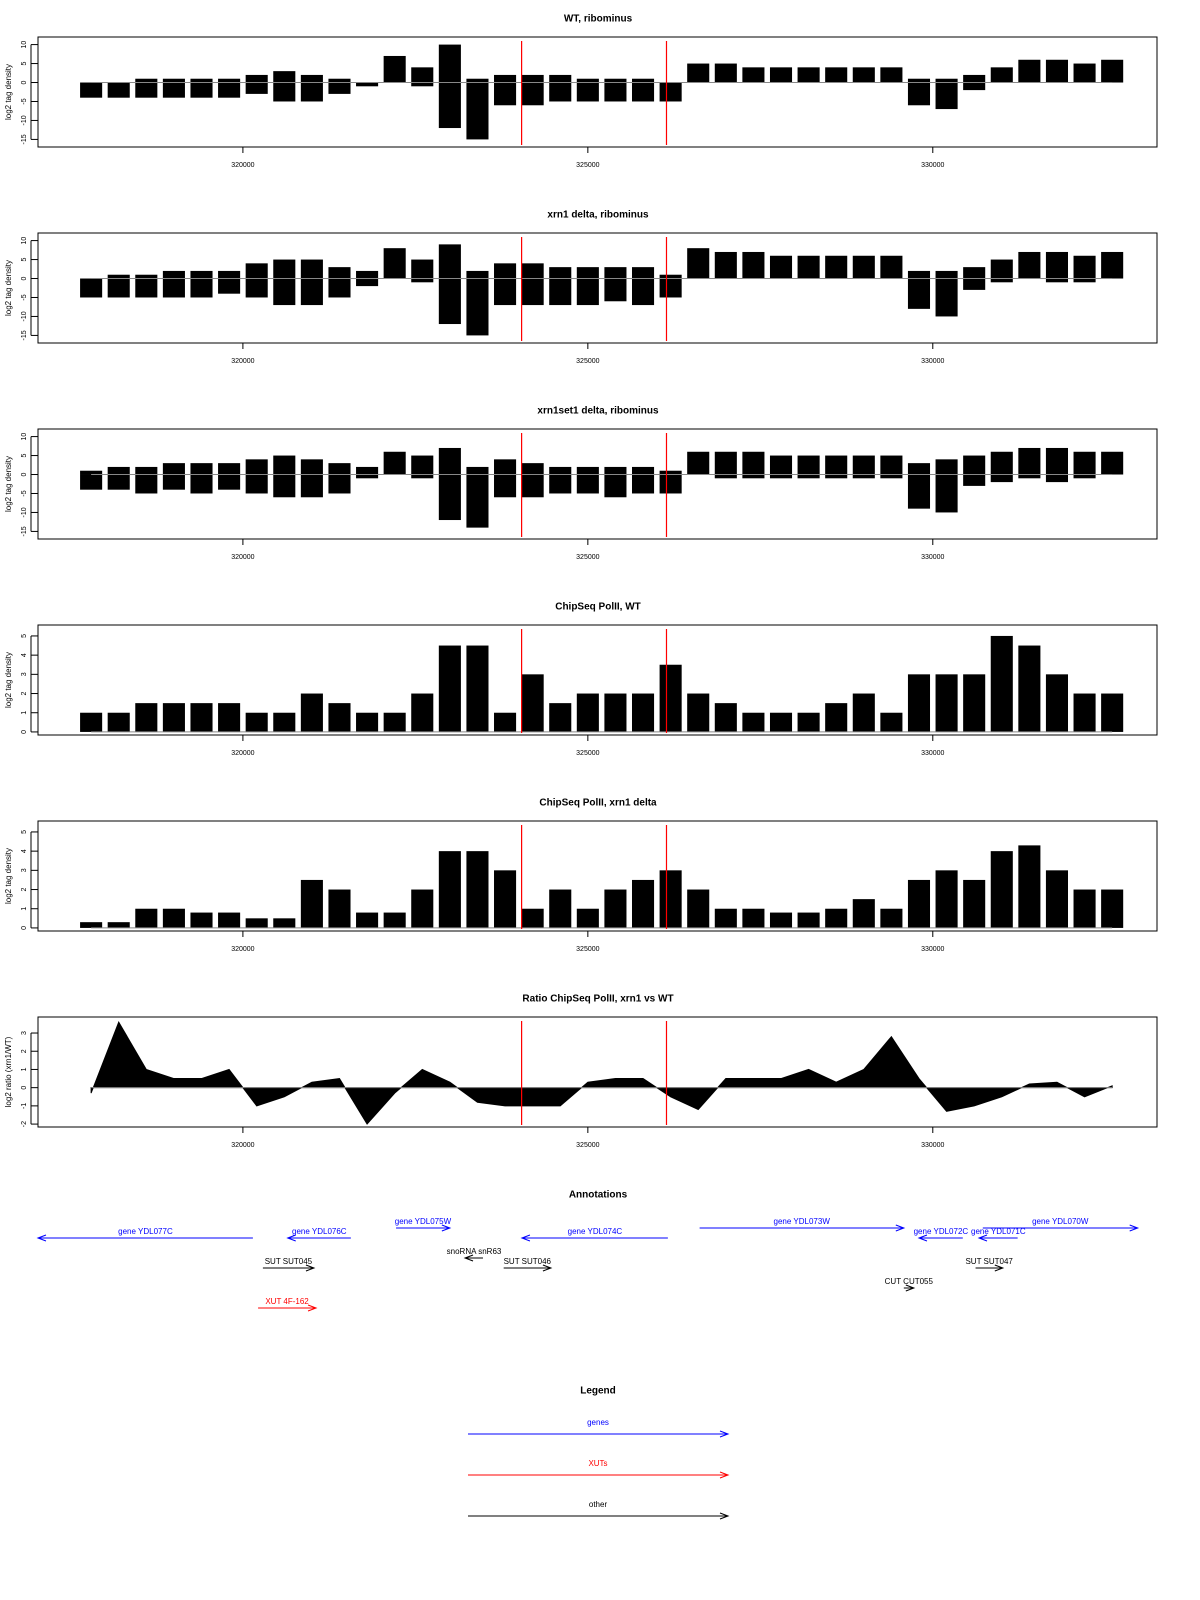  What do you see at coordinates (24, 870) in the screenshot?
I see `y-tick-label: 3` at bounding box center [24, 870].